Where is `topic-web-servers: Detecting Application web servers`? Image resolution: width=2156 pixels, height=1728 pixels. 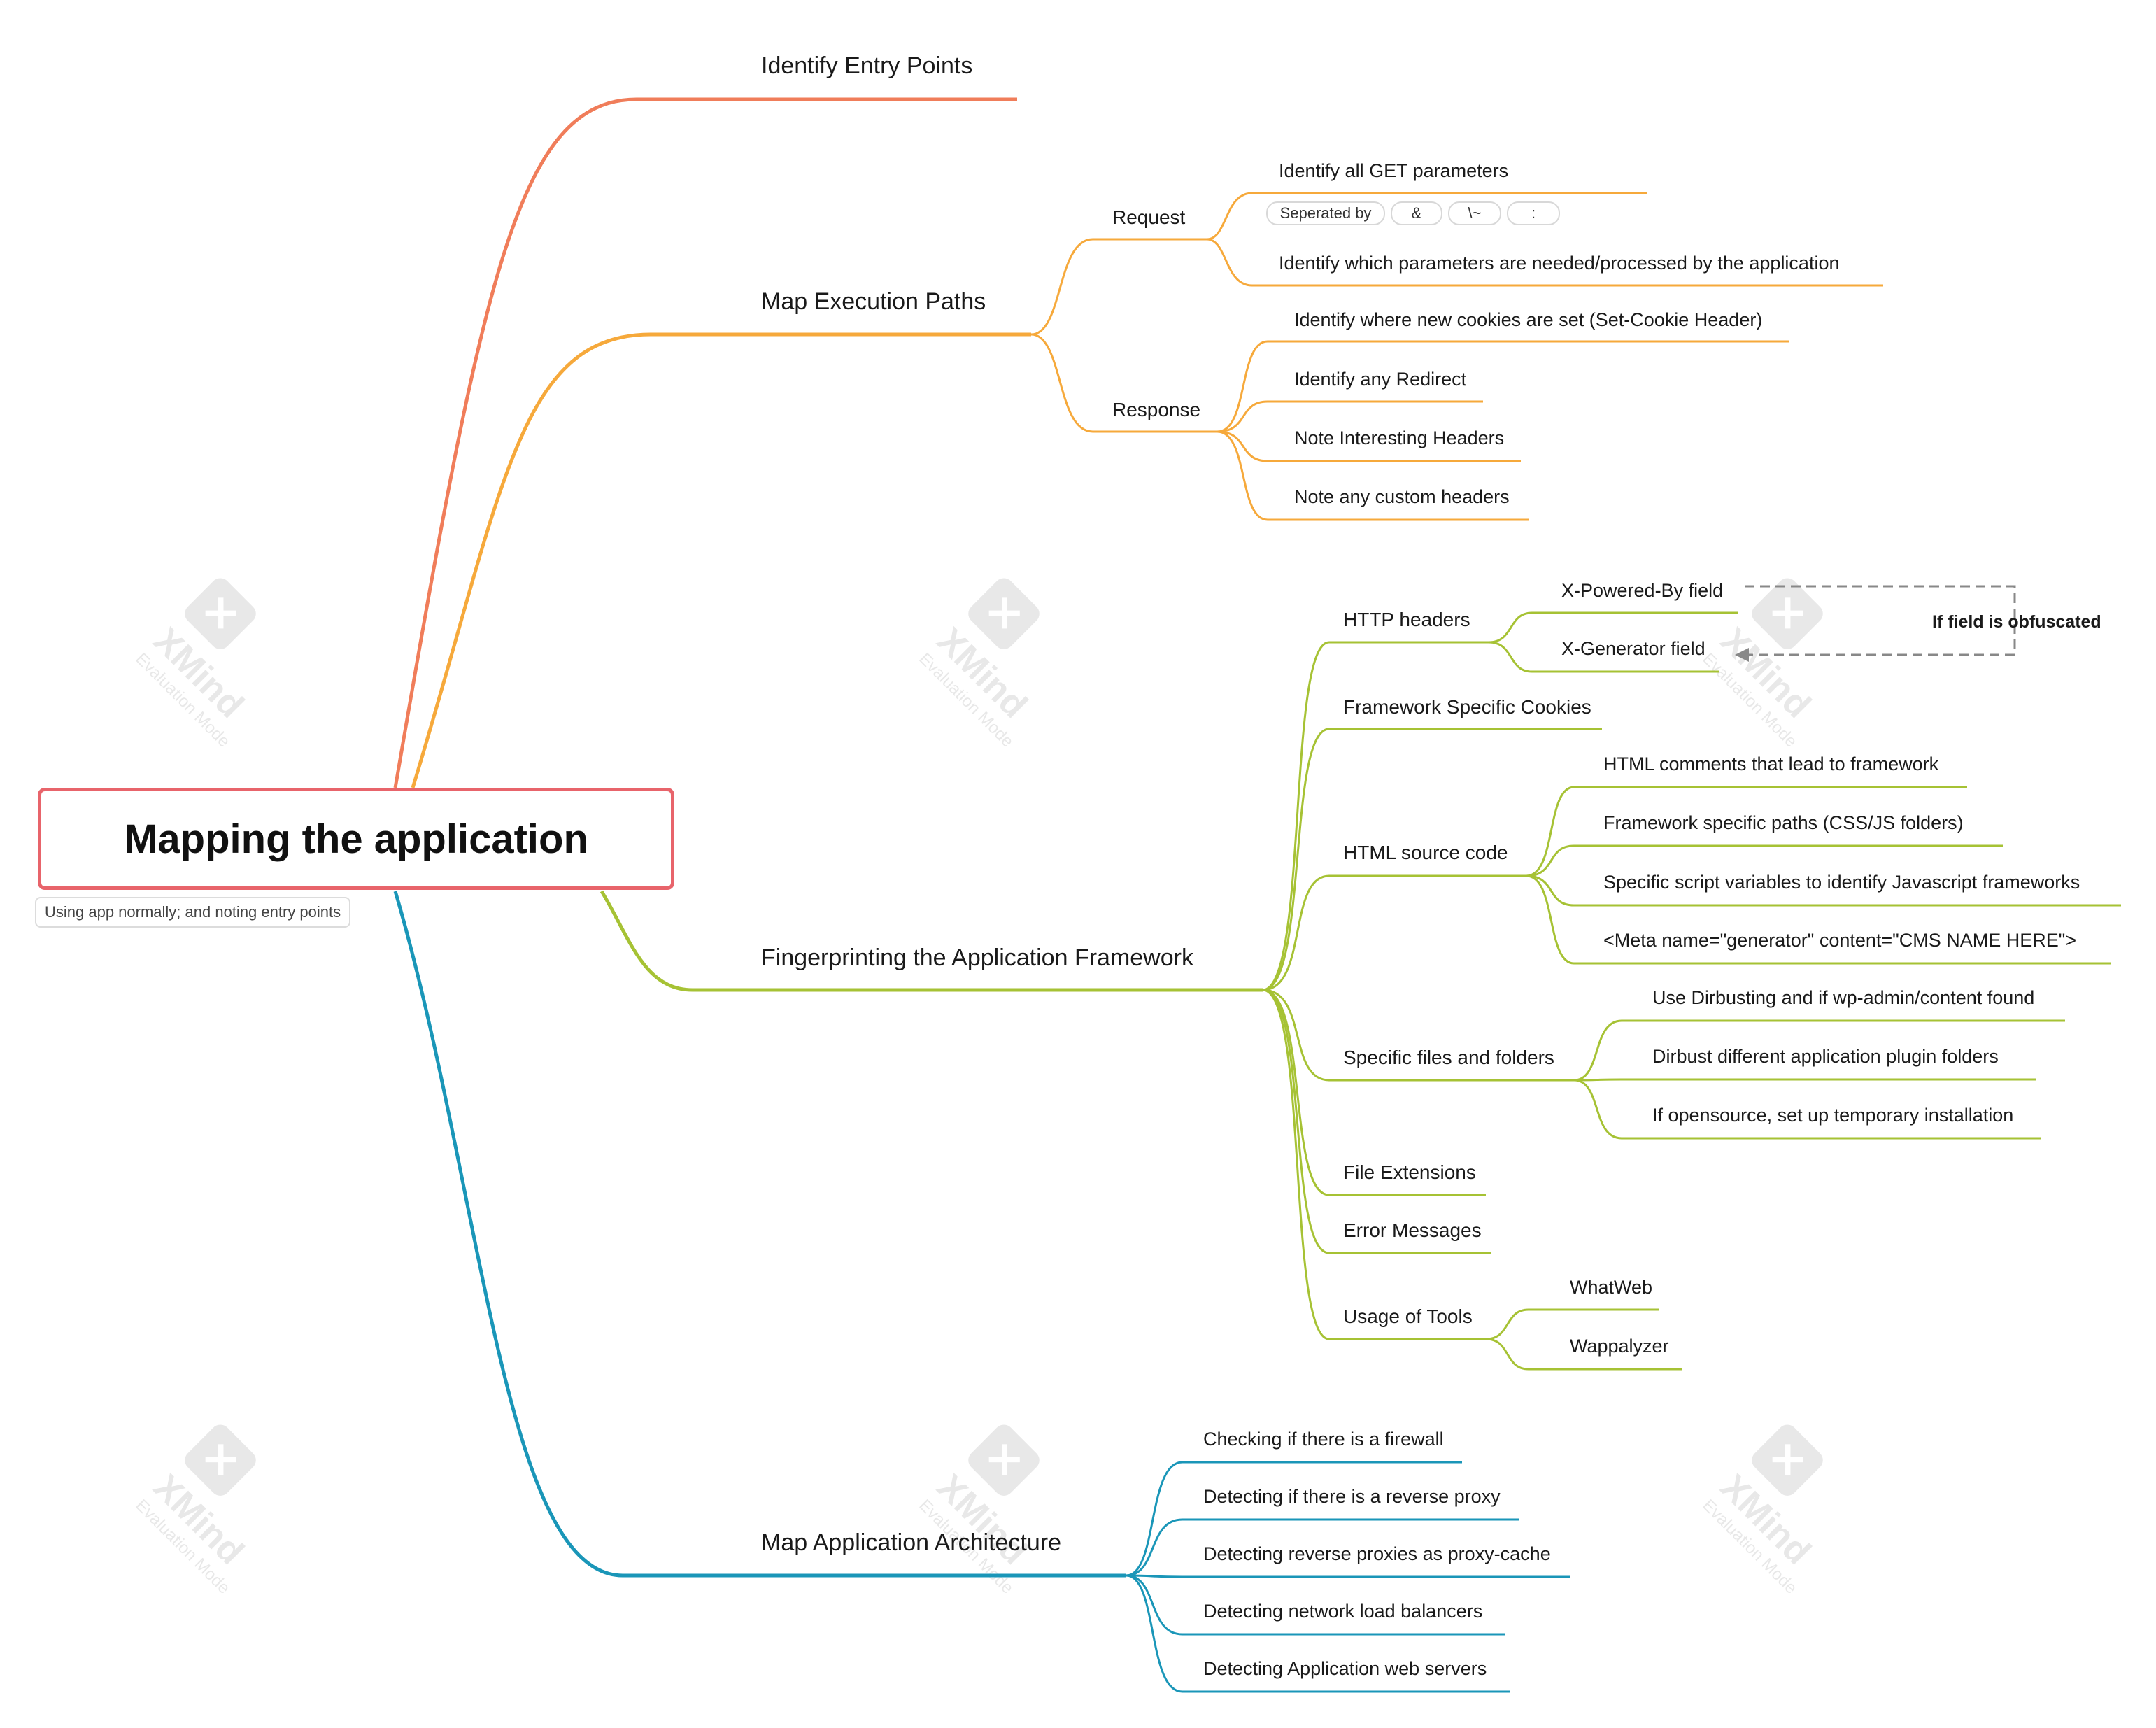 topic-web-servers: Detecting Application web servers is located at coordinates (1345, 1668).